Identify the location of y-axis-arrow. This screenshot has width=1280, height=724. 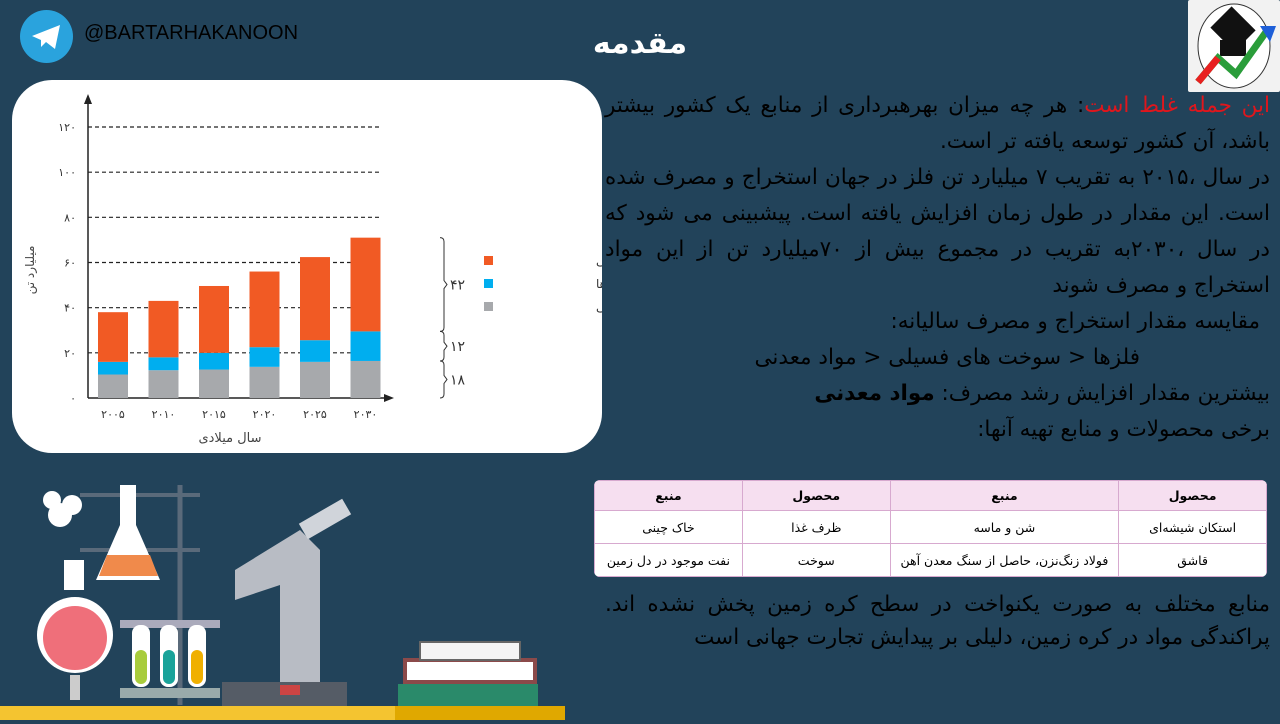
(88, 99).